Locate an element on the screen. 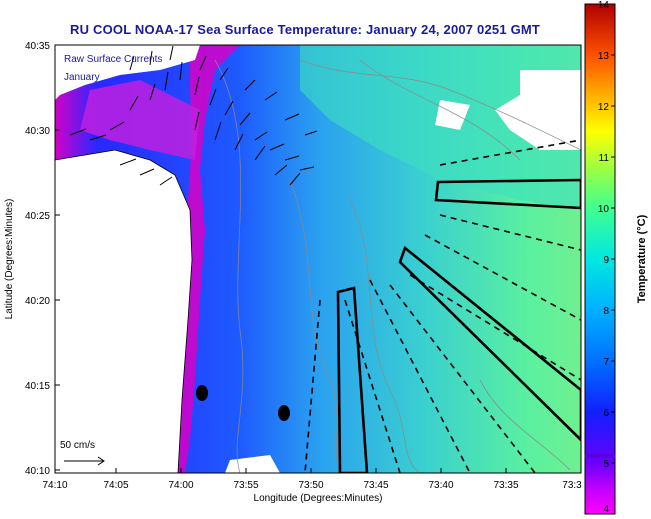 The height and width of the screenshot is (519, 651). y-tick-label: 40:20 is located at coordinates (37, 301).